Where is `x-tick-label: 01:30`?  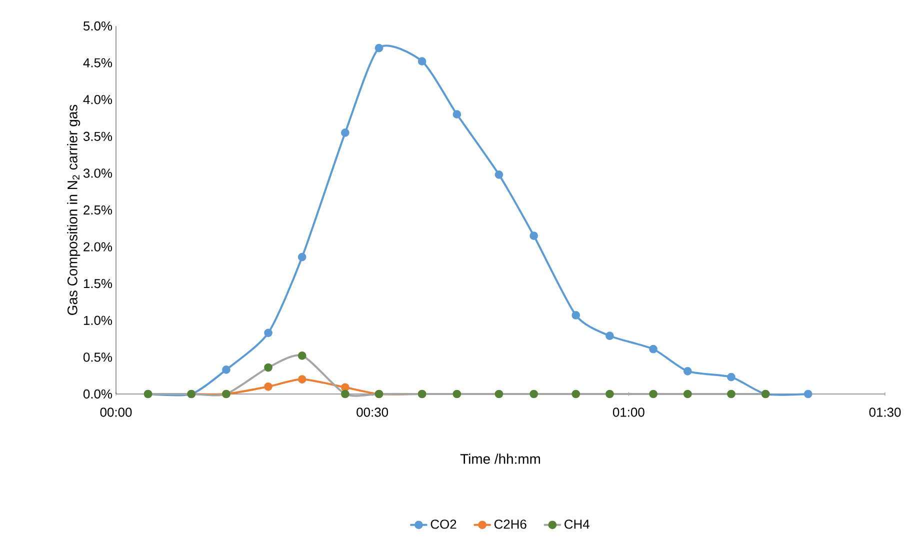 x-tick-label: 01:30 is located at coordinates (885, 412).